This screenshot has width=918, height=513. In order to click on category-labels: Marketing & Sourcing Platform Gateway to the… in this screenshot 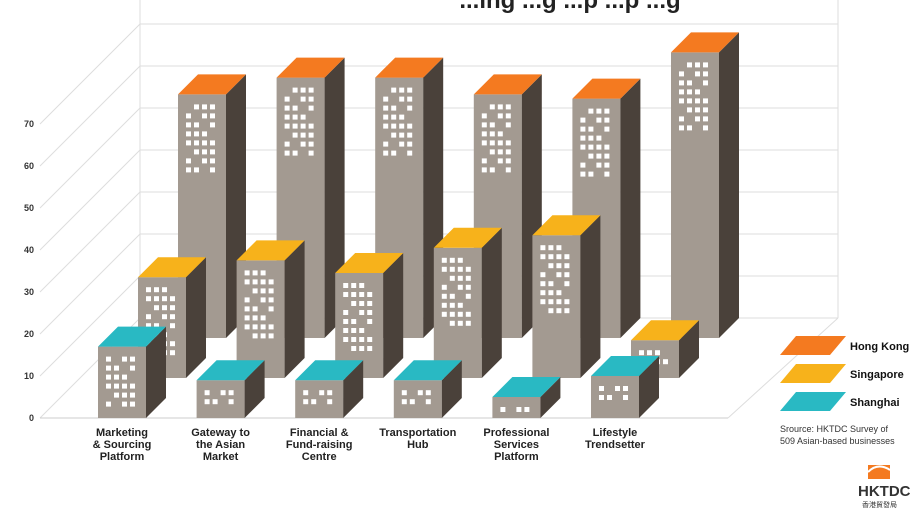, I will do `click(369, 445)`.